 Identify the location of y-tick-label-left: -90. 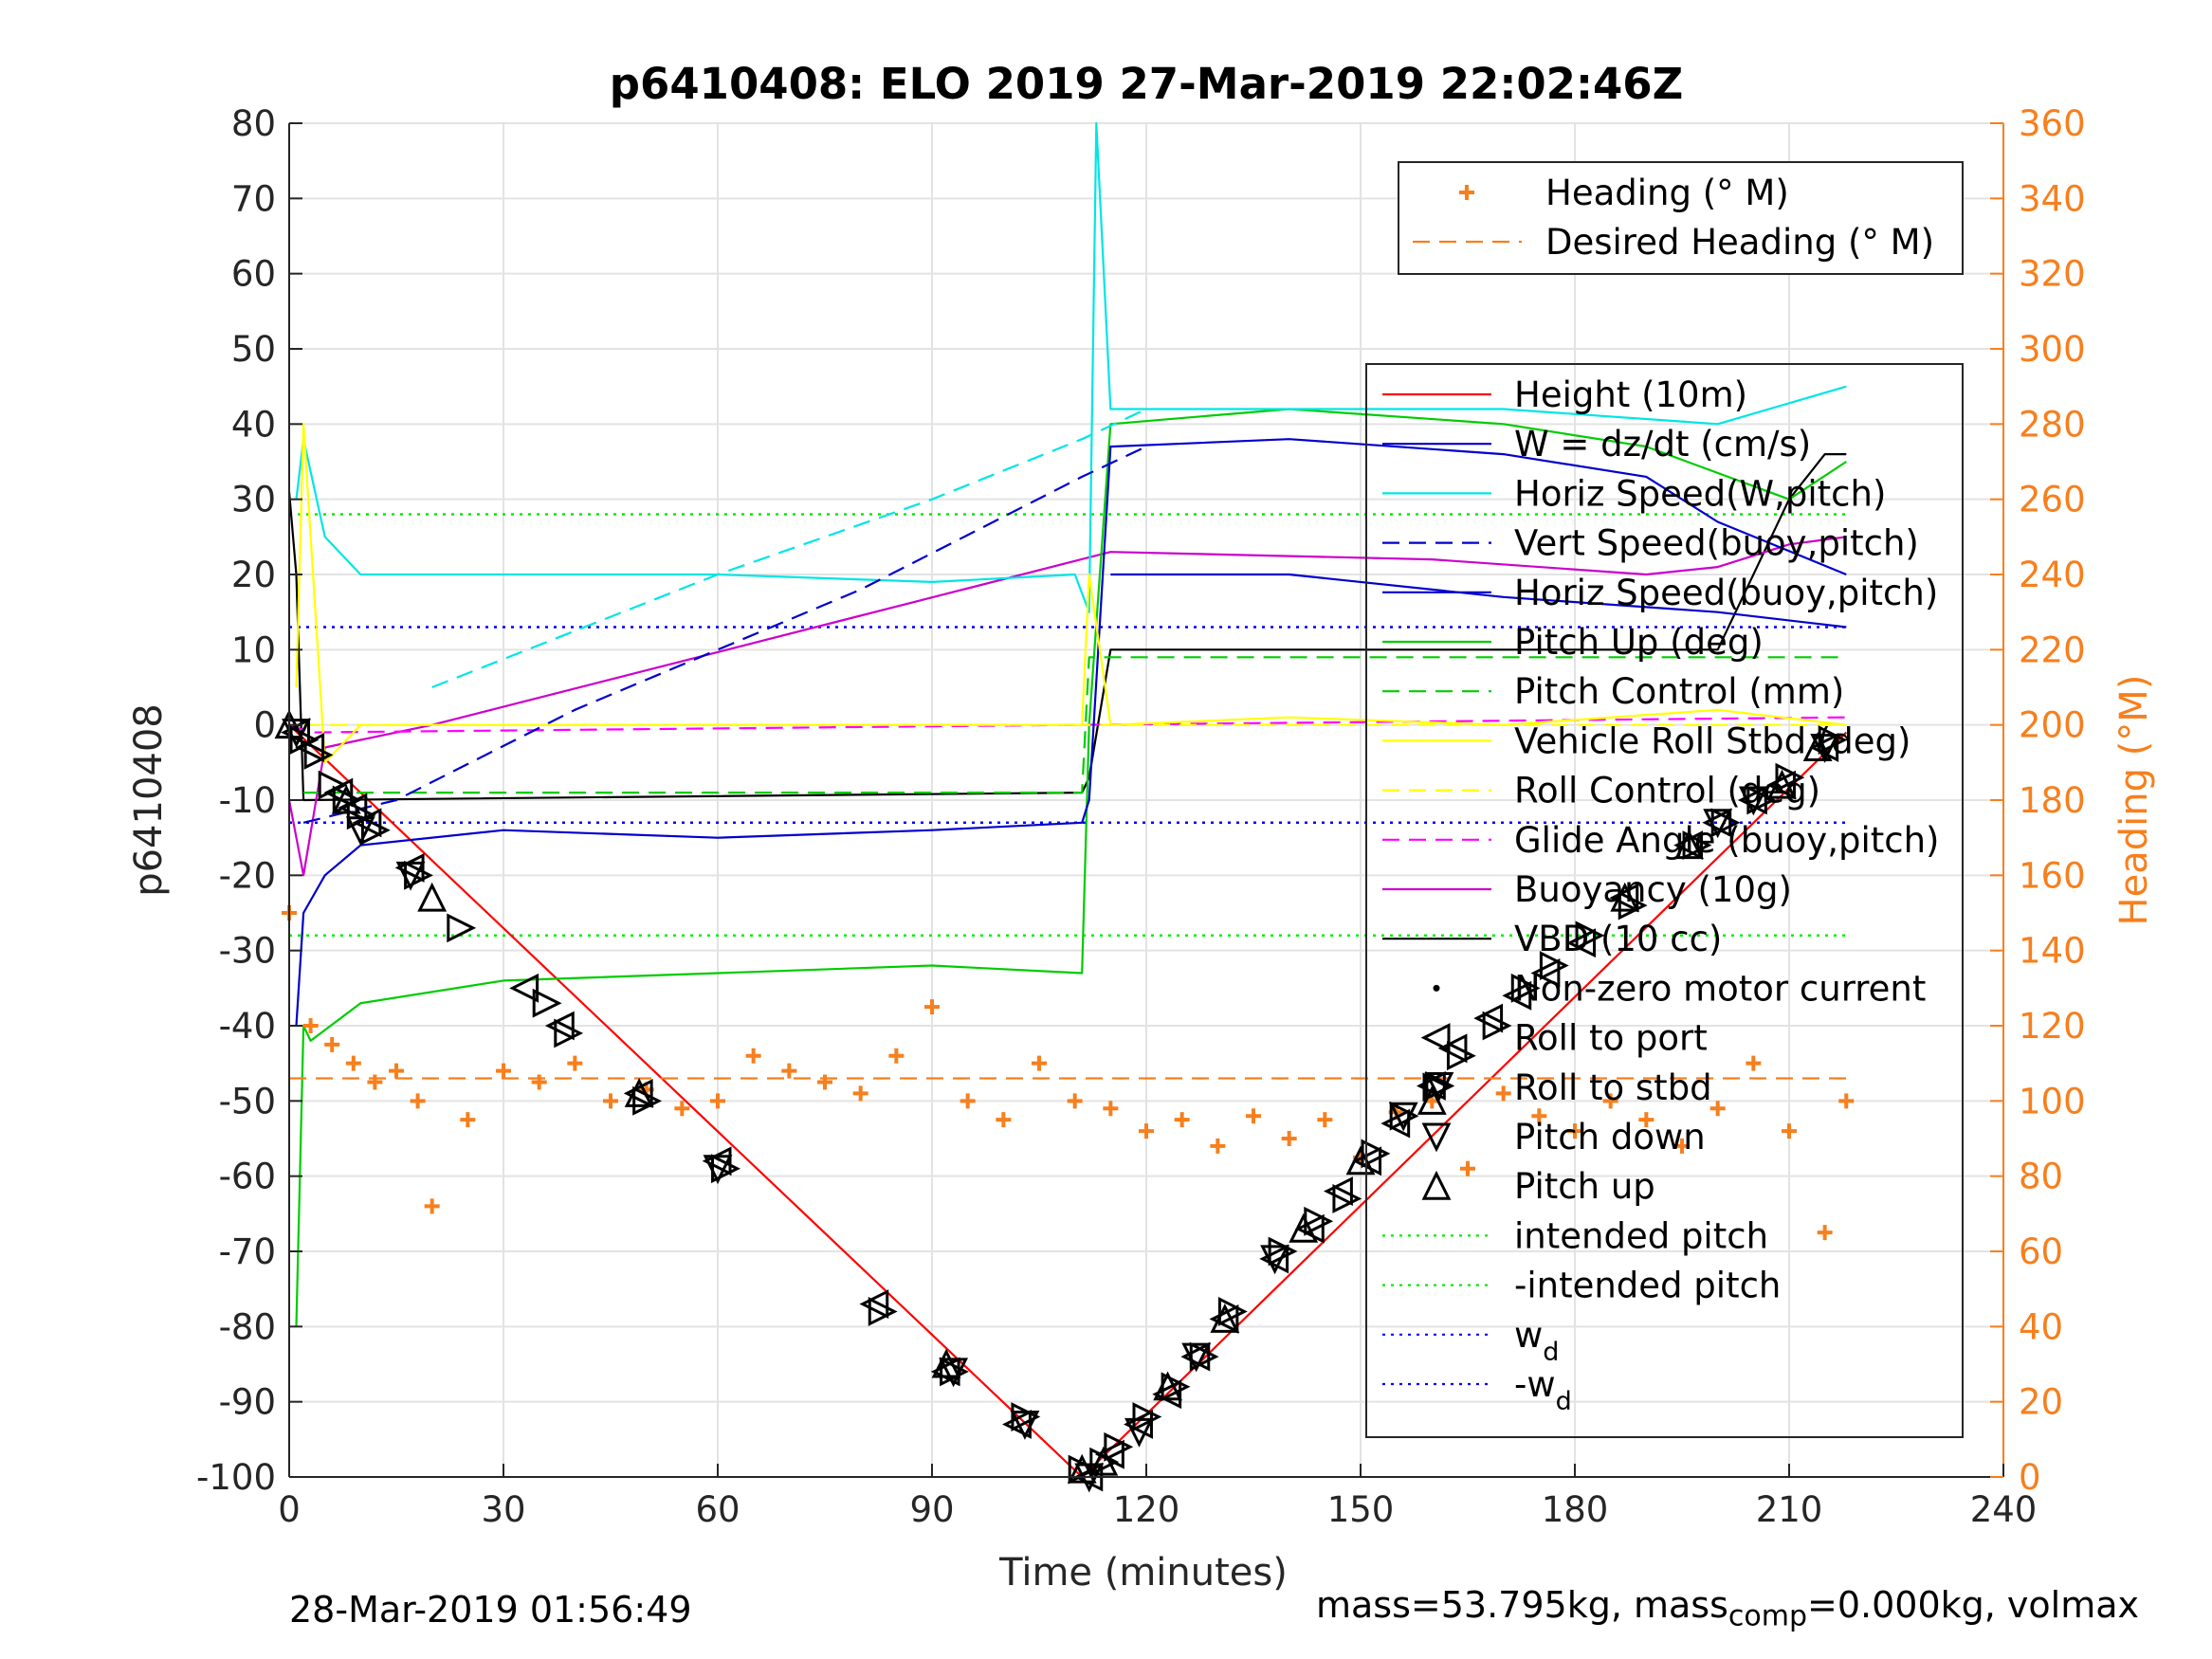
(247, 1402).